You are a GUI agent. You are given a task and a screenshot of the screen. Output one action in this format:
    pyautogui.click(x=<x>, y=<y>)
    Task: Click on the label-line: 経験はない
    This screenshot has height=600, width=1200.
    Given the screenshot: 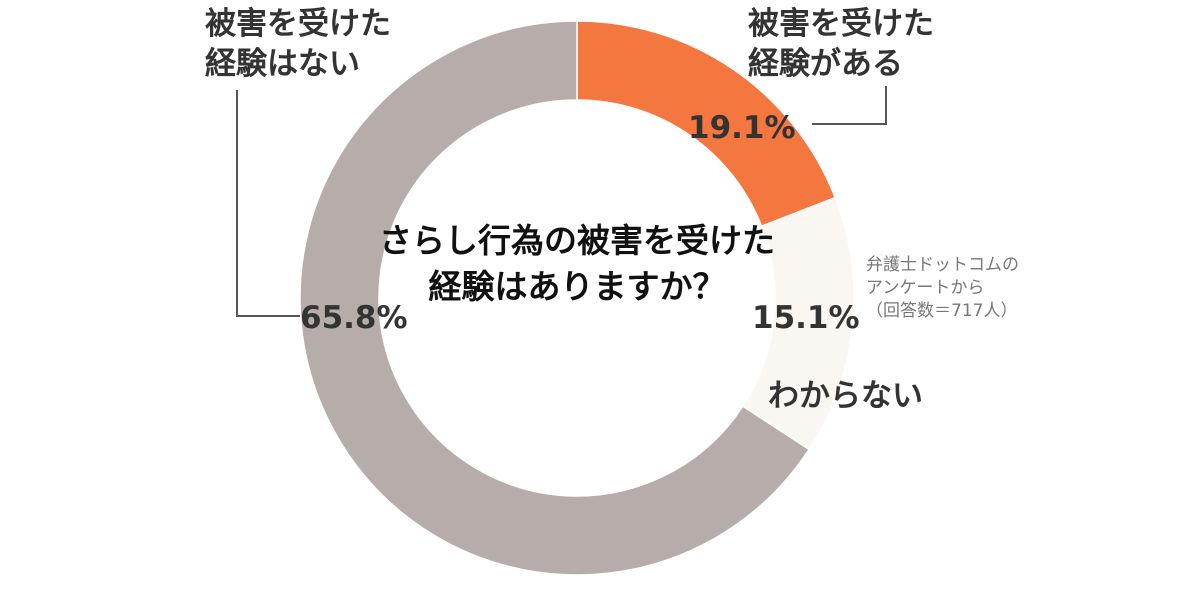 What is the action you would take?
    pyautogui.click(x=282, y=64)
    